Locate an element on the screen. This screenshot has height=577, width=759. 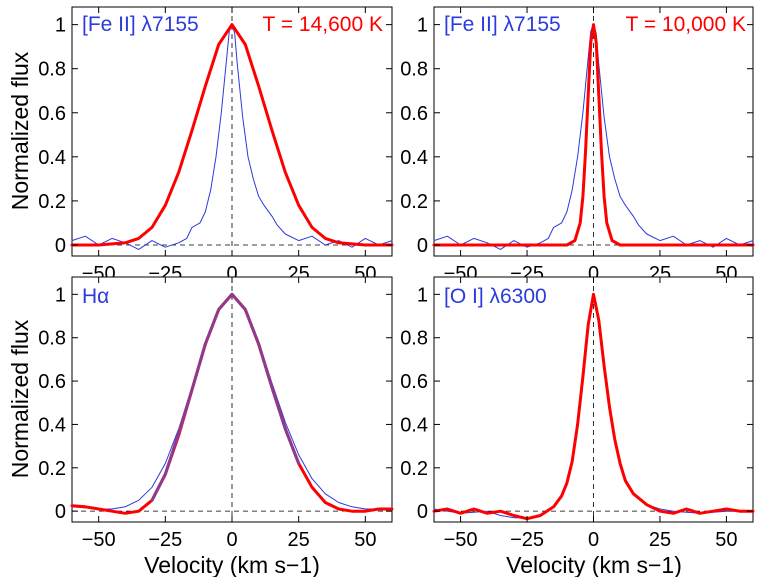
line-label: [O I] λ6300 is located at coordinates (495, 296).